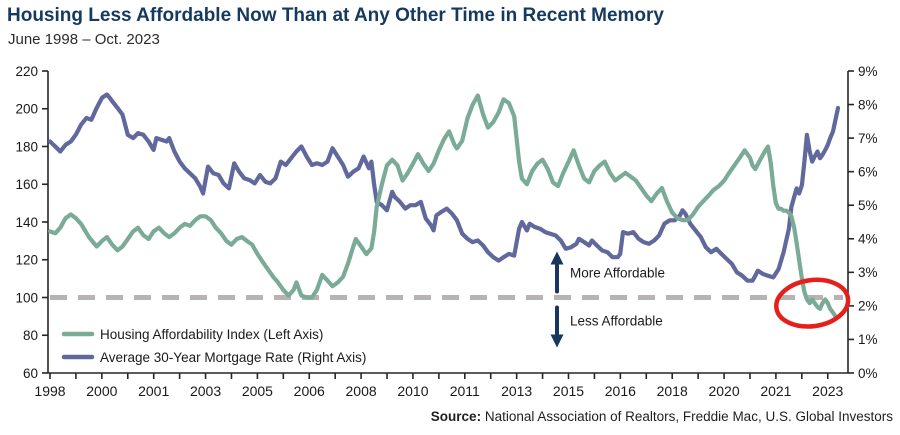  What do you see at coordinates (868, 306) in the screenshot?
I see `svg-text: 2%` at bounding box center [868, 306].